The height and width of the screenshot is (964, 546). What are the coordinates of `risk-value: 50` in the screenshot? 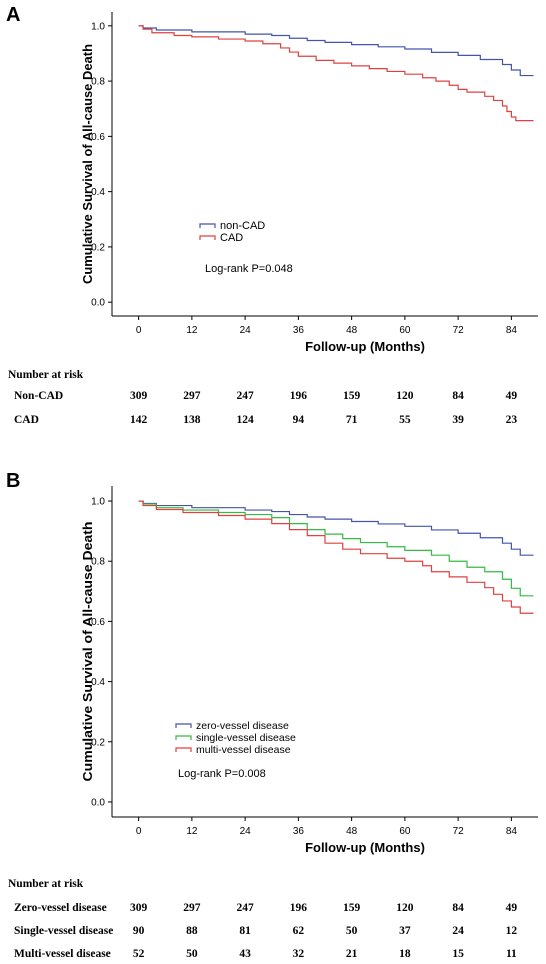 It's located at (351, 931).